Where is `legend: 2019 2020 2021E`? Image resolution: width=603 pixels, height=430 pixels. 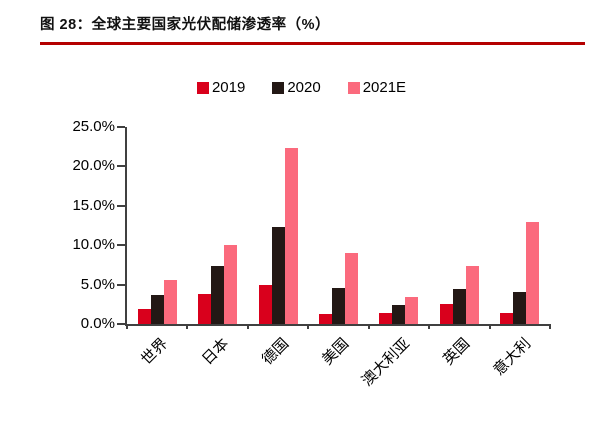
legend: 2019 2020 2021E is located at coordinates (301, 87).